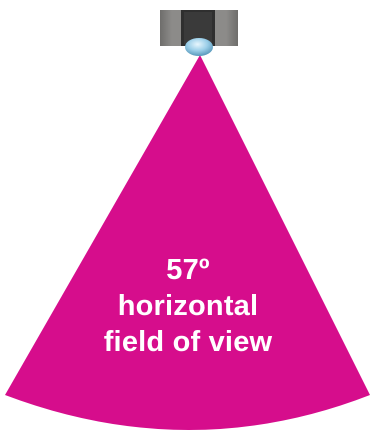  What do you see at coordinates (199, 47) in the screenshot?
I see `lens-icon` at bounding box center [199, 47].